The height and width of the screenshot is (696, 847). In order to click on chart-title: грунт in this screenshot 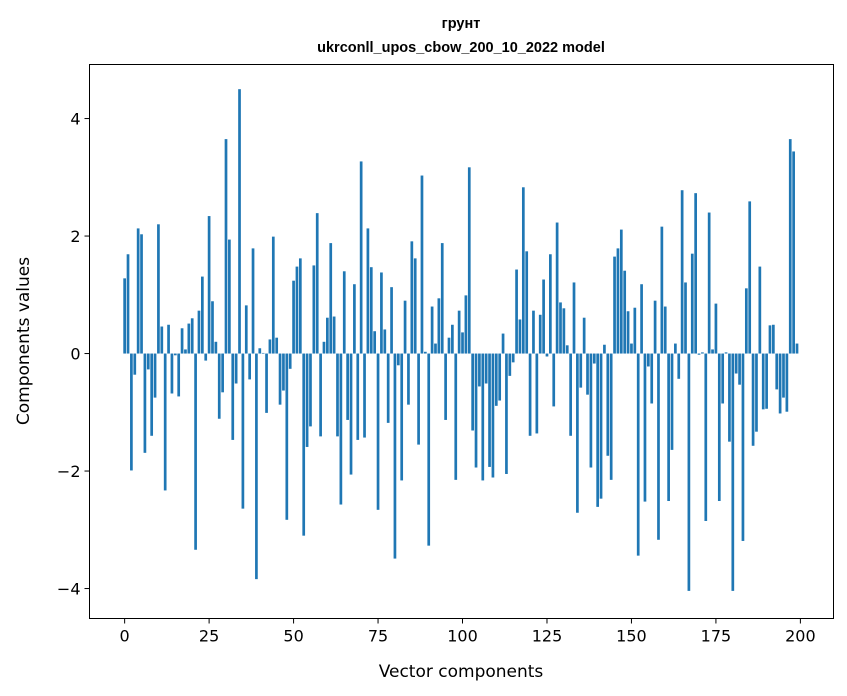, I will do `click(461, 24)`.